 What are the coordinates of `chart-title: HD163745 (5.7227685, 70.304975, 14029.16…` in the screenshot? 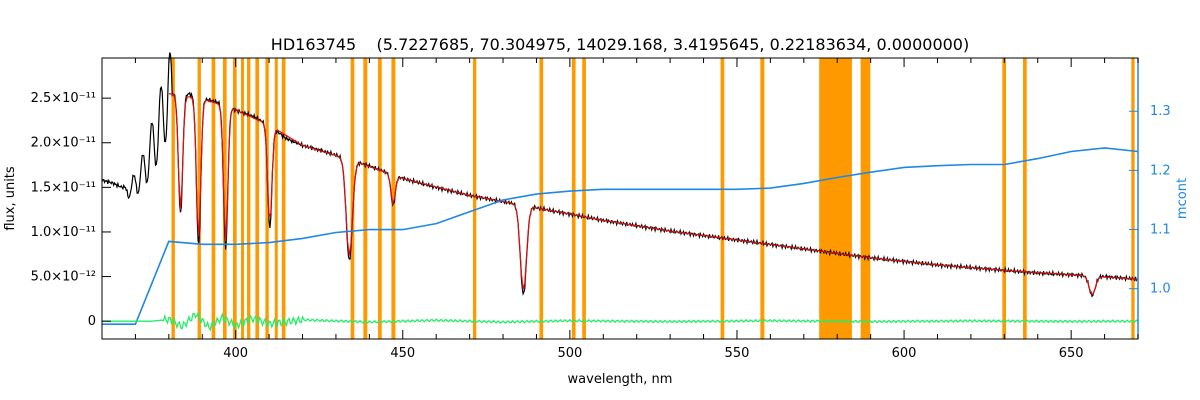 It's located at (620, 44).